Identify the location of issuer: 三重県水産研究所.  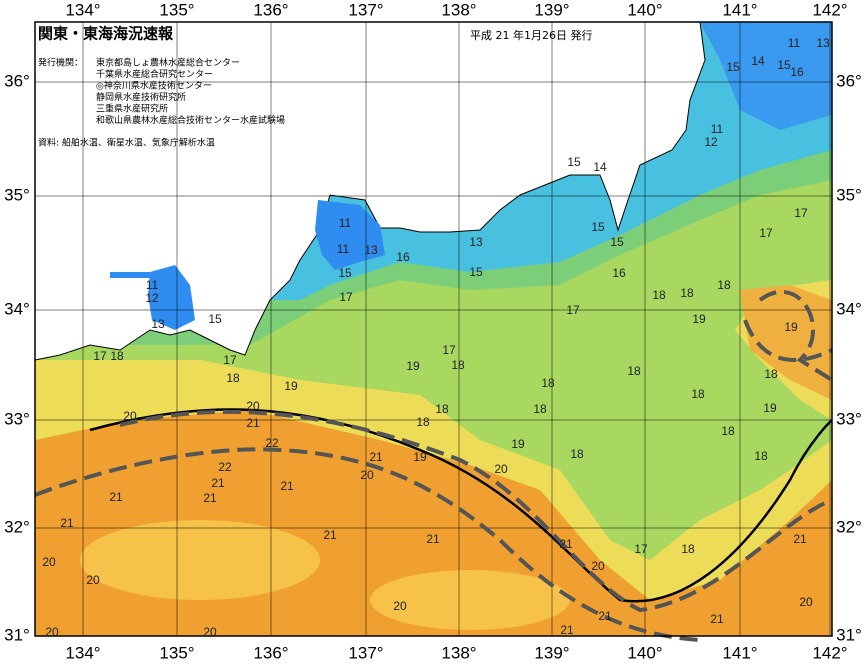
(132, 109).